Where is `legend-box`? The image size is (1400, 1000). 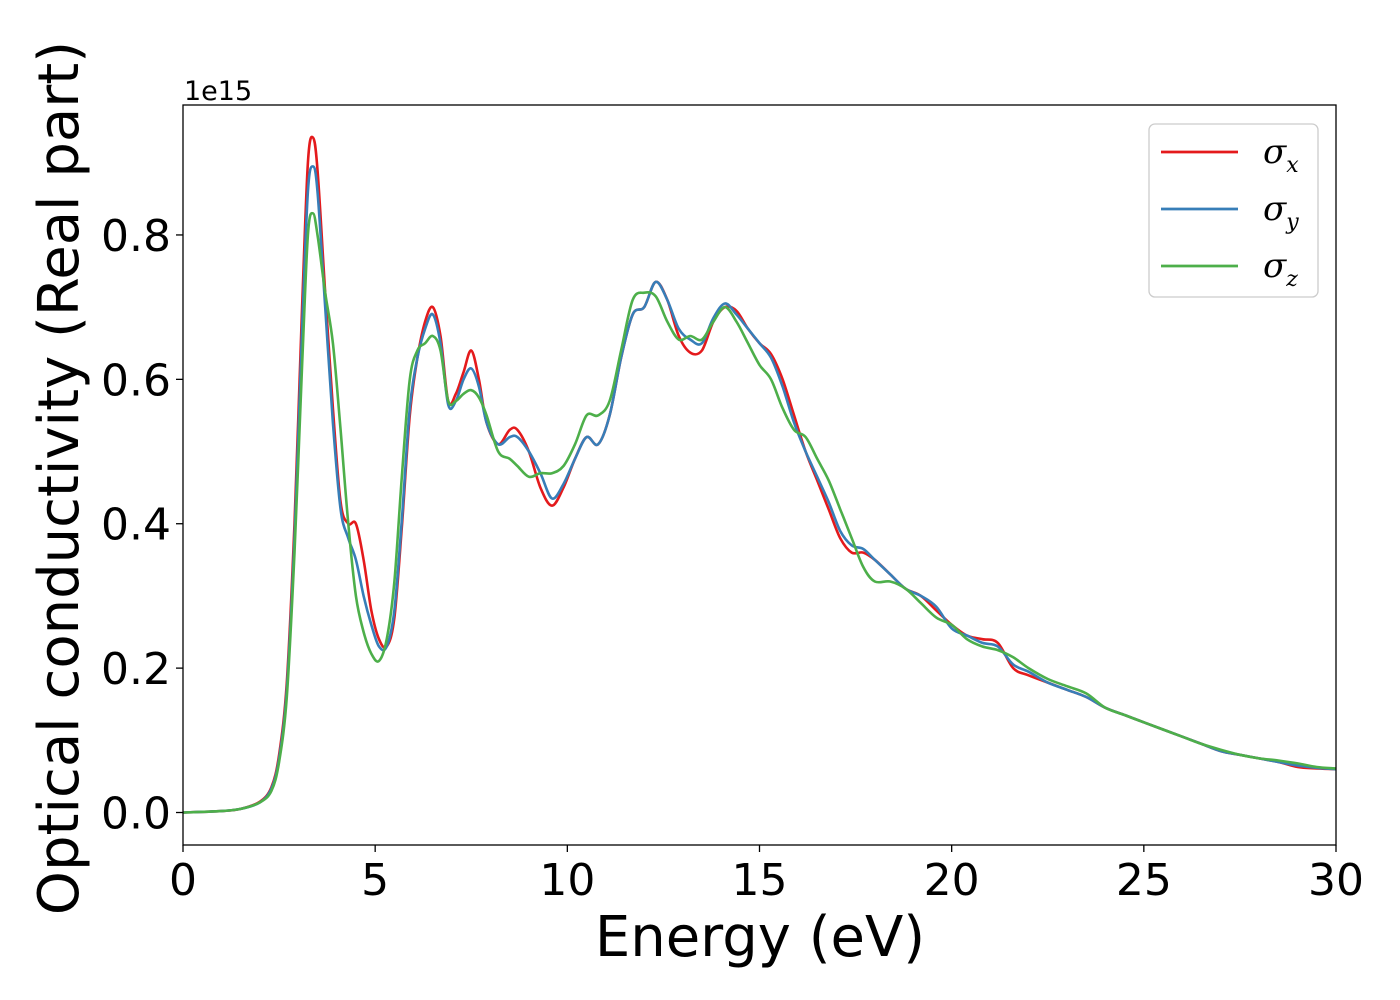
legend-box is located at coordinates (1233, 210).